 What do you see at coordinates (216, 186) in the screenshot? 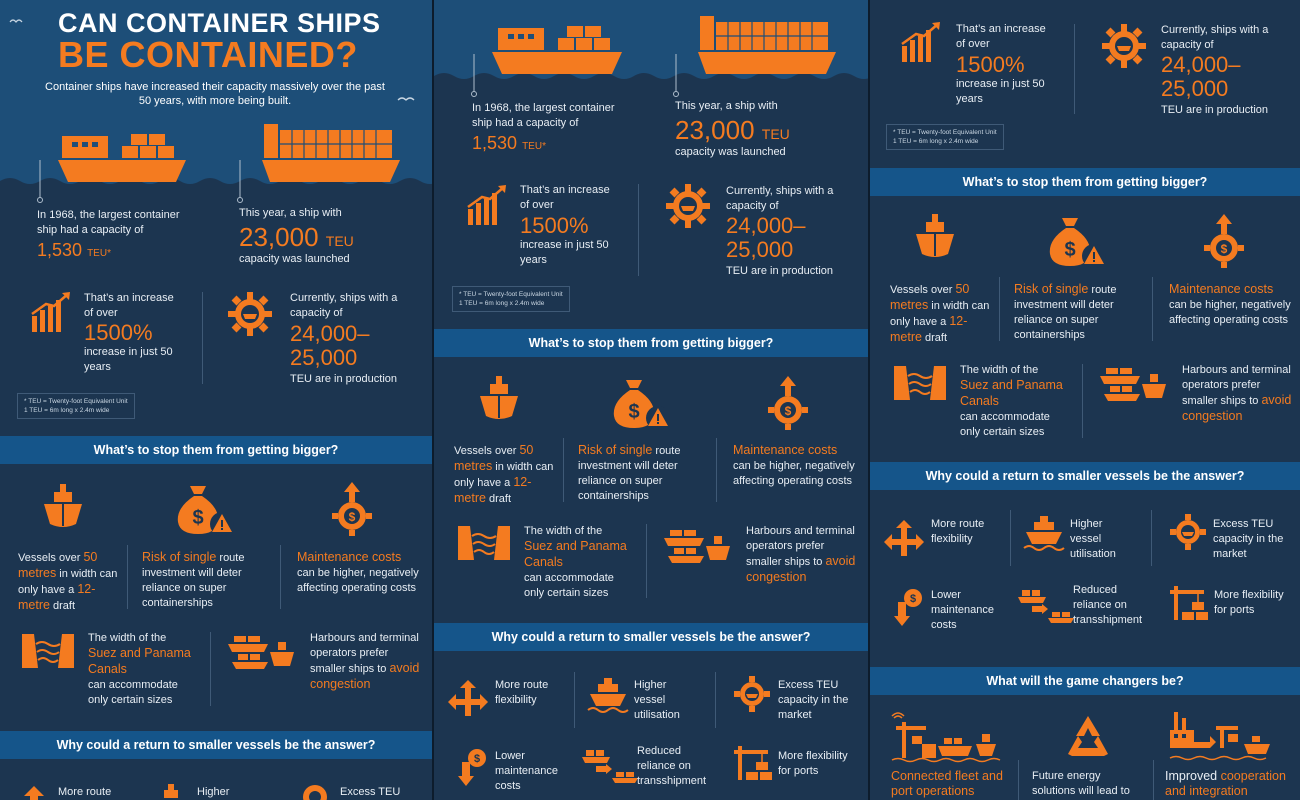
I see `waves-icon` at bounding box center [216, 186].